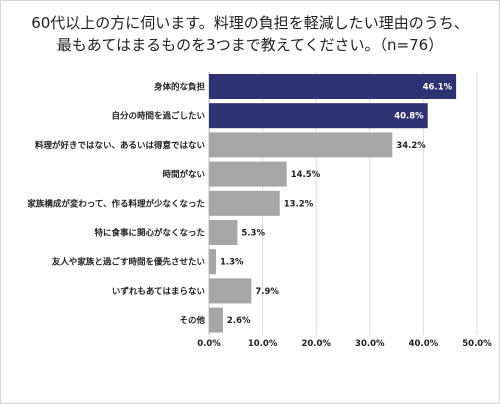 The height and width of the screenshot is (404, 500). What do you see at coordinates (209, 344) in the screenshot?
I see `x-tick-label: 0.0%` at bounding box center [209, 344].